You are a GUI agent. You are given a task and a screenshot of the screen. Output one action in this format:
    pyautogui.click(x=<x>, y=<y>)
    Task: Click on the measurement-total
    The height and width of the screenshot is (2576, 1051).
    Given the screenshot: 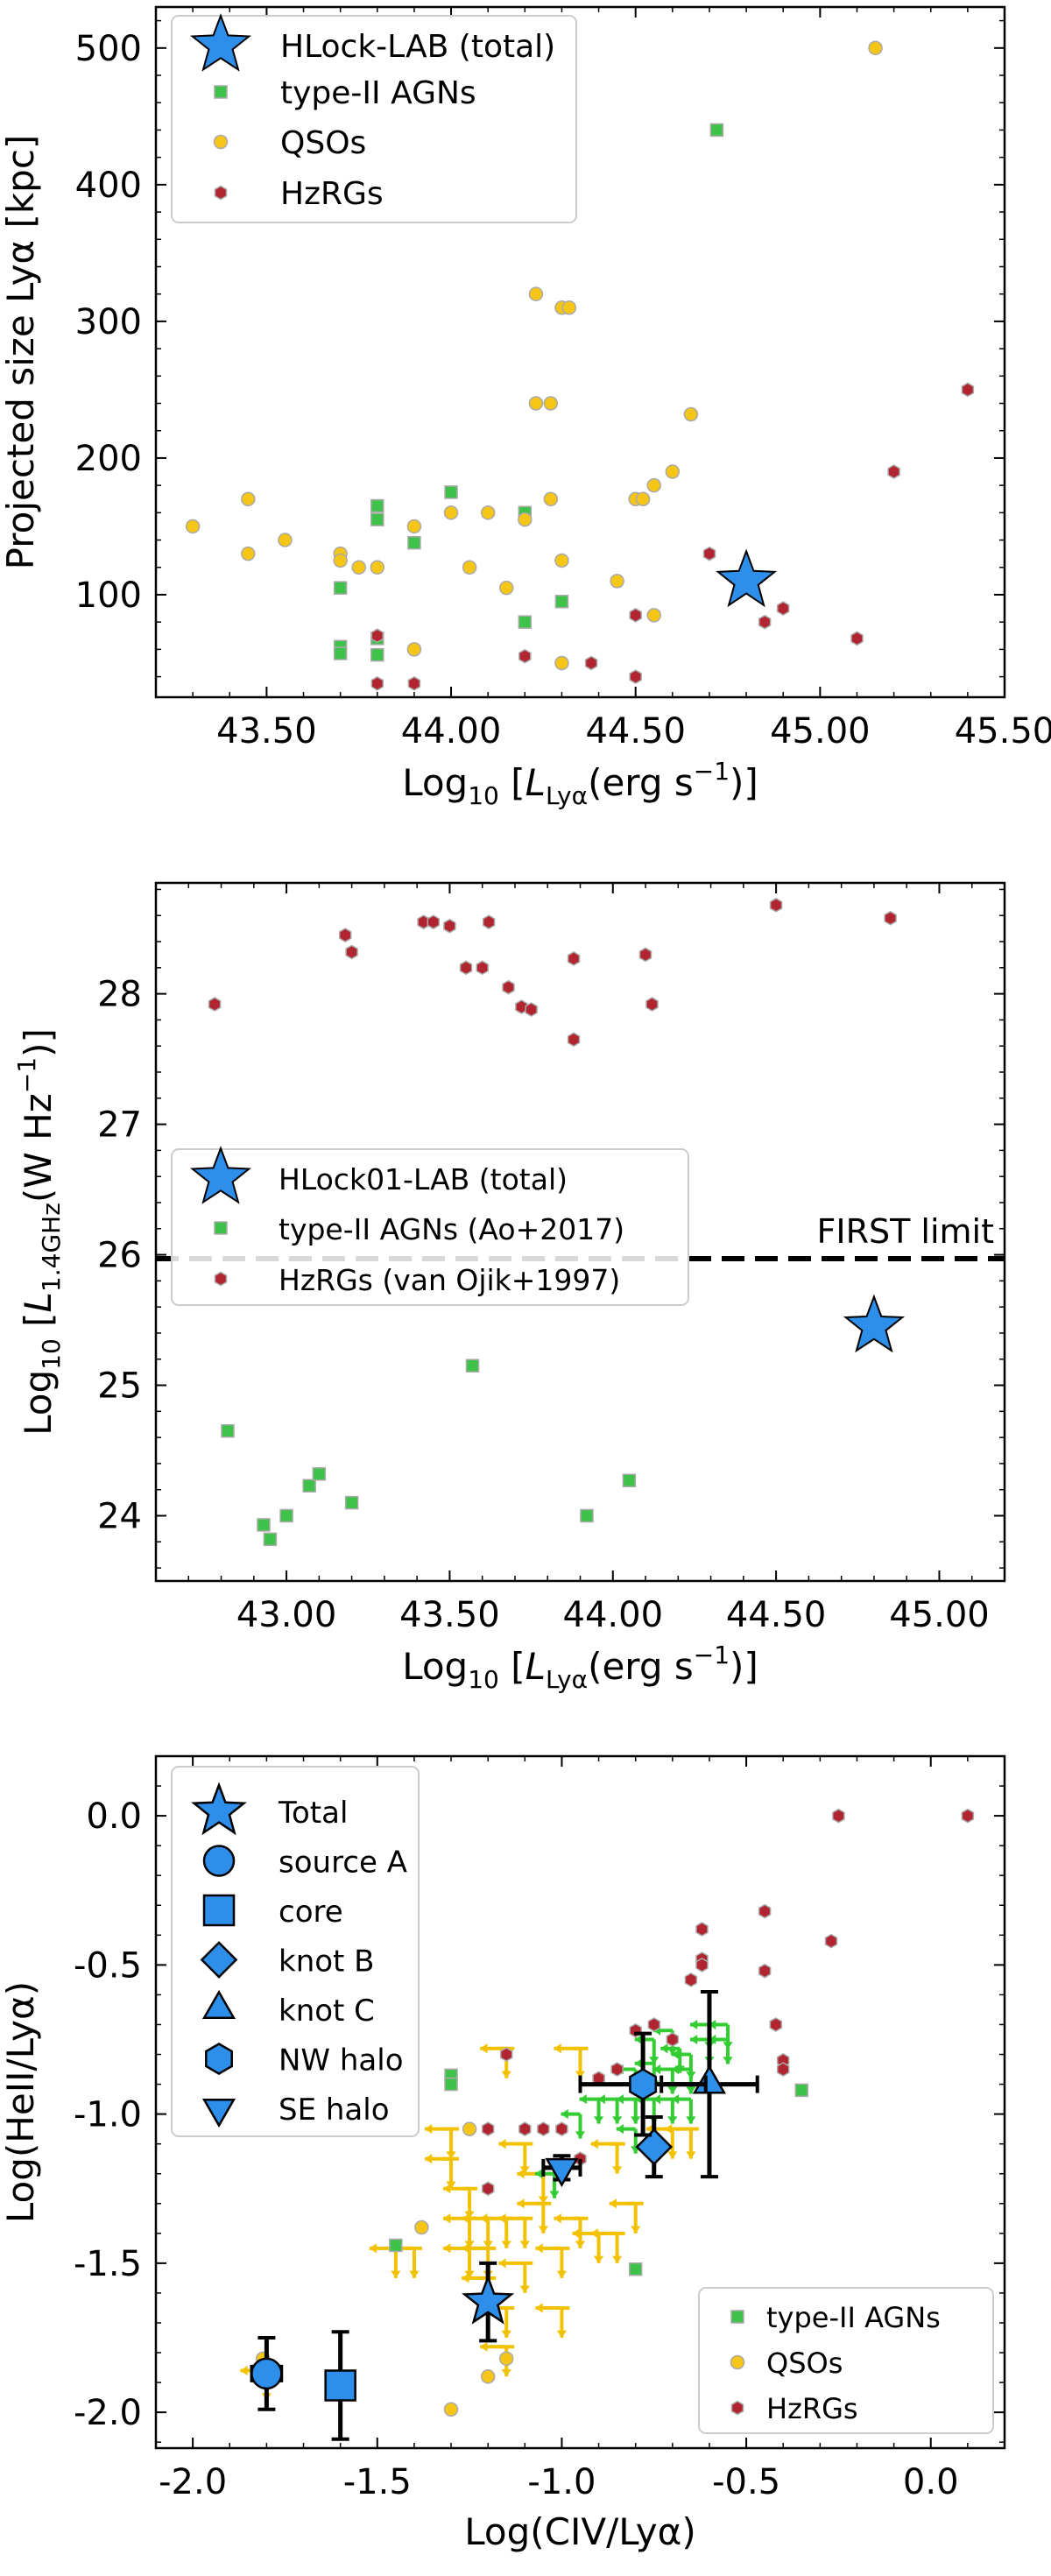 What is the action you would take?
    pyautogui.click(x=489, y=2302)
    